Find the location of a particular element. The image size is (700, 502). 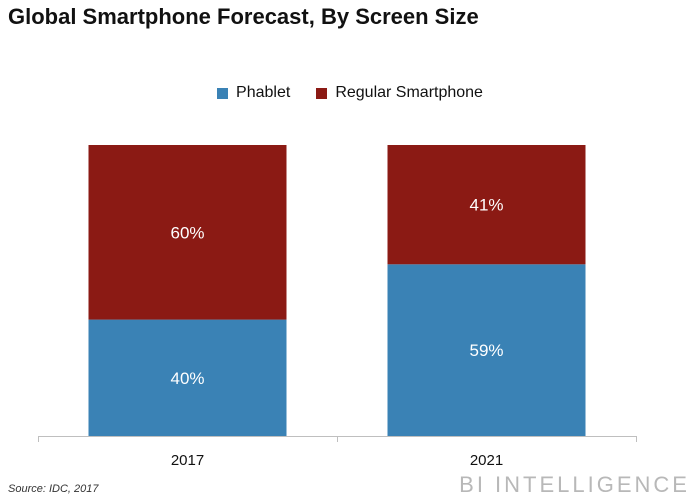

bar-regular-smartphone-2021 is located at coordinates (486, 205).